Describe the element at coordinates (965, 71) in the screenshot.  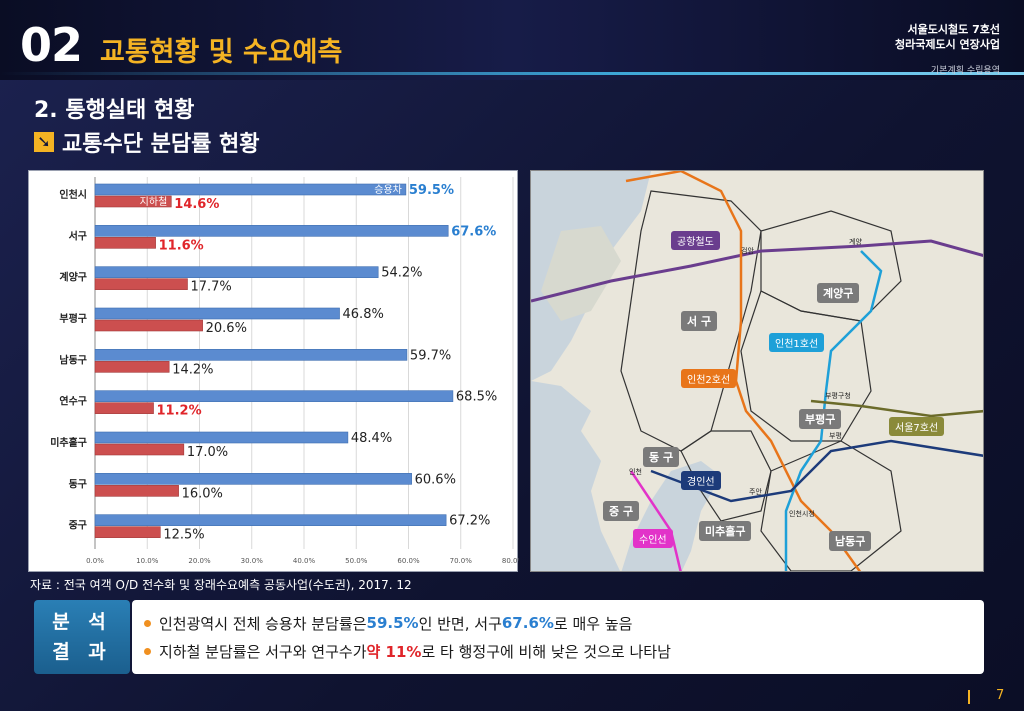
I see `project-subtitle: 기본계획 수립용역` at that location.